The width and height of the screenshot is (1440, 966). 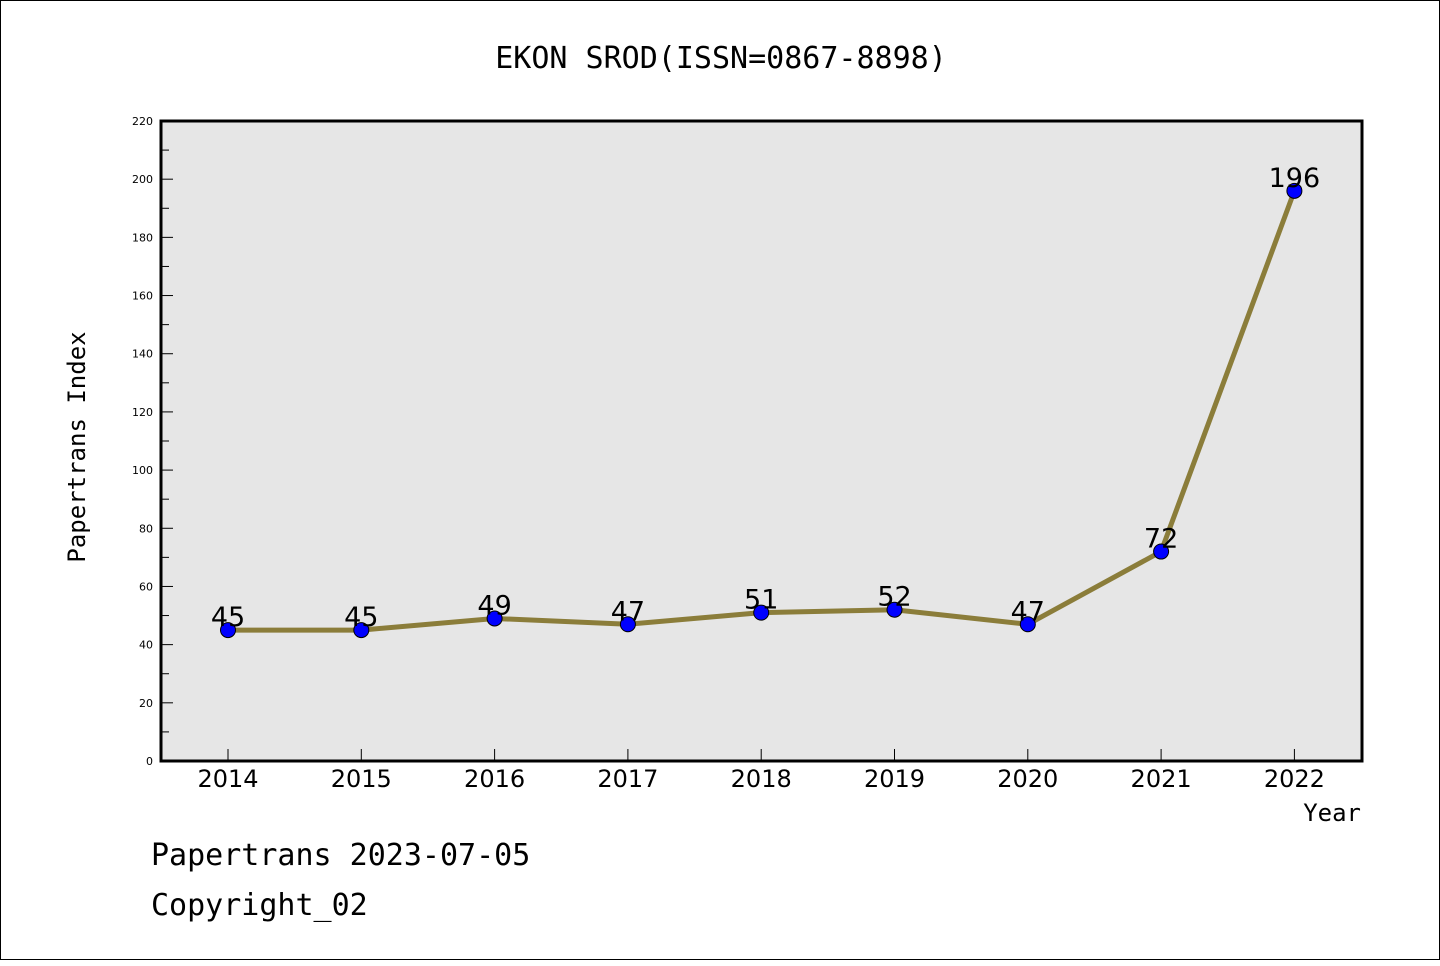 What do you see at coordinates (146, 528) in the screenshot?
I see `y-tick-label: 80` at bounding box center [146, 528].